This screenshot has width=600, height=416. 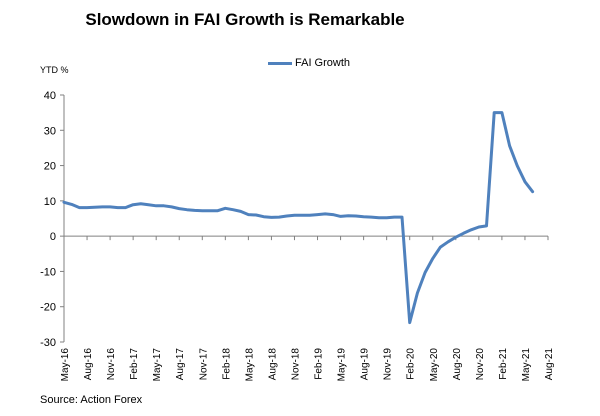 I want to click on y-tick-label: -20, so click(x=48, y=308).